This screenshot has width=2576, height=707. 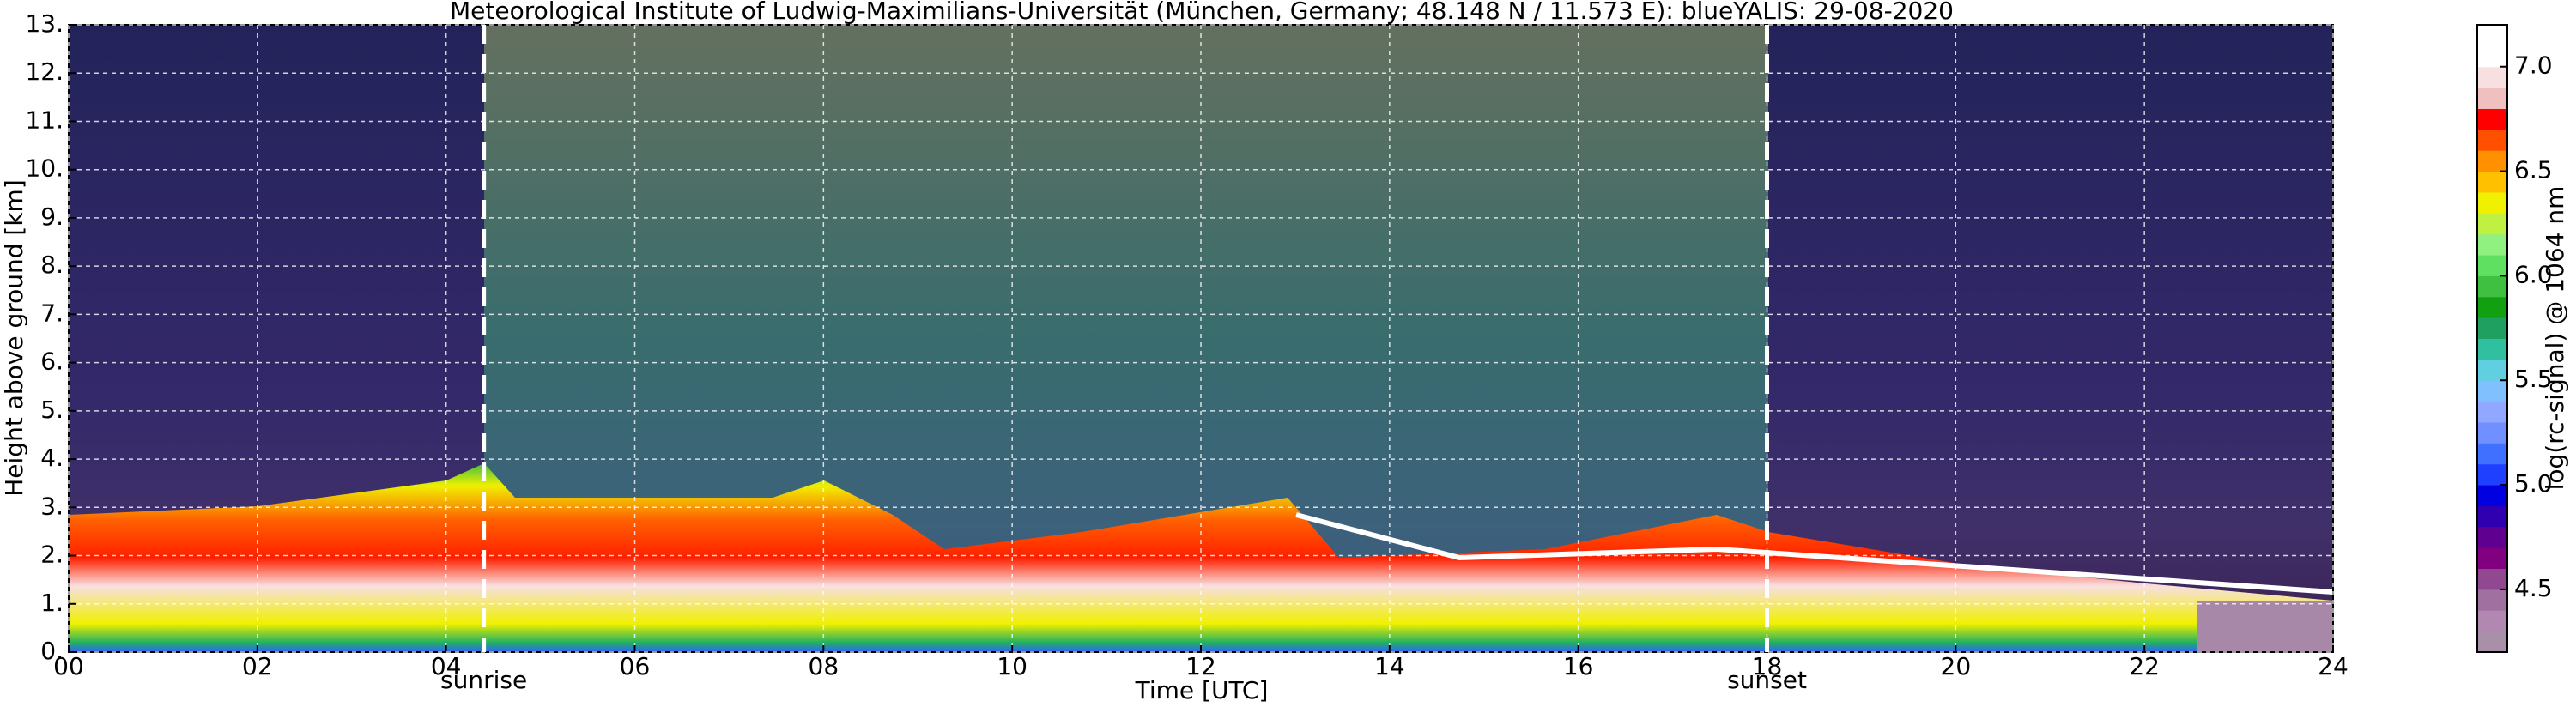 I want to click on x-tick-label: 20, so click(x=1956, y=666).